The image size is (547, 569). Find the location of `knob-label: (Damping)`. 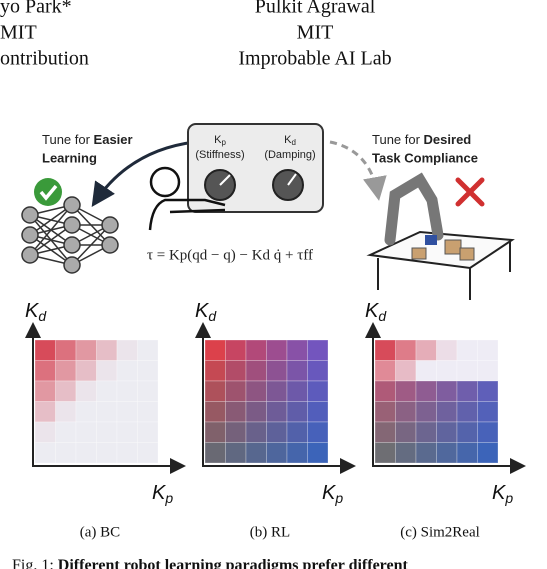

knob-label: (Damping) is located at coordinates (289, 155).